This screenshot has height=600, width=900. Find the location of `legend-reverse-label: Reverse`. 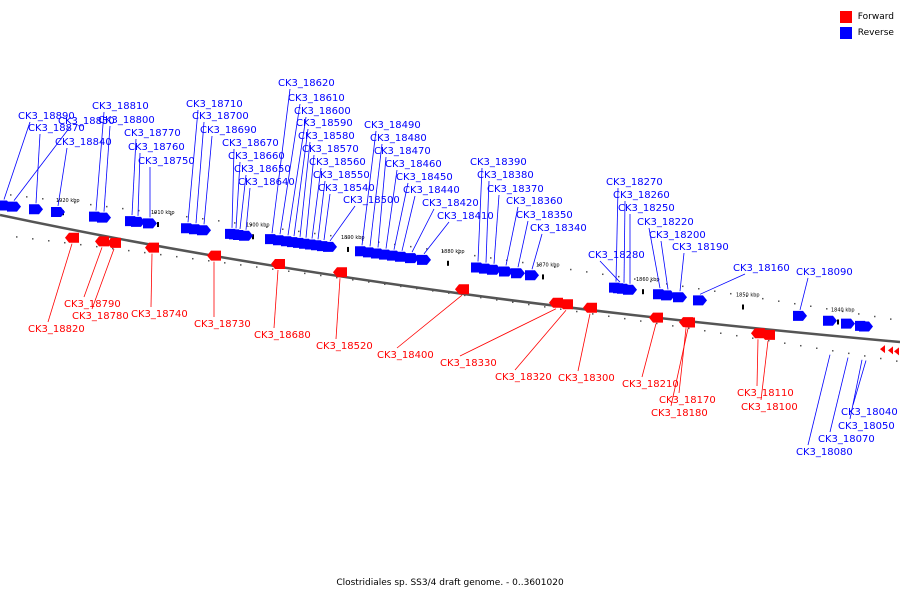

legend-reverse-label: Reverse is located at coordinates (875, 33).